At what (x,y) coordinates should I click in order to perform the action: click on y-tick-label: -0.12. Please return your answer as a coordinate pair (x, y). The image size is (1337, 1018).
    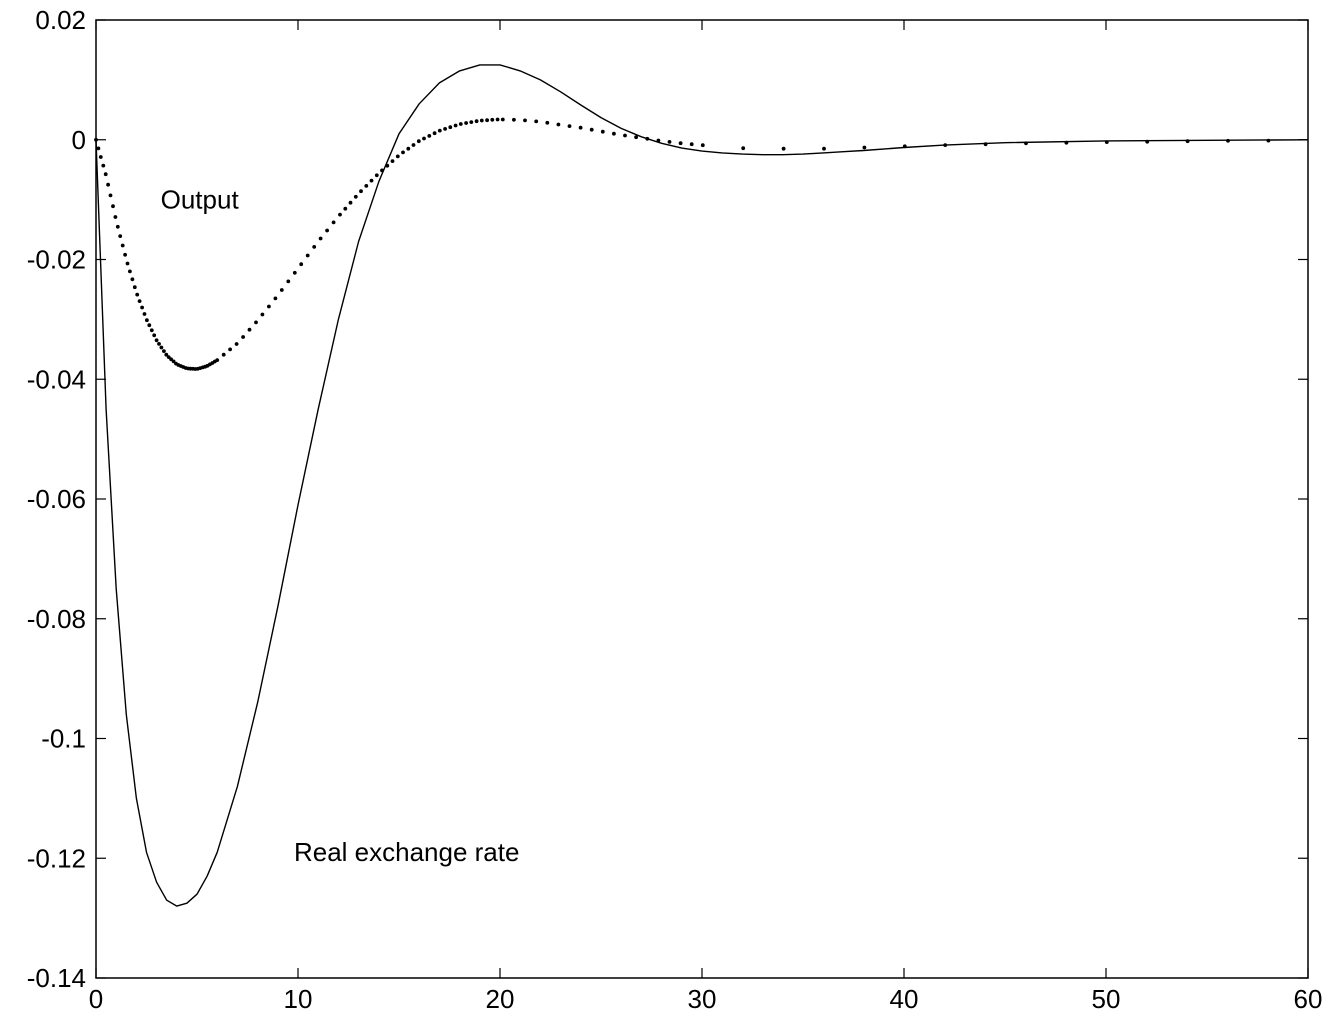
    Looking at the image, I should click on (56, 858).